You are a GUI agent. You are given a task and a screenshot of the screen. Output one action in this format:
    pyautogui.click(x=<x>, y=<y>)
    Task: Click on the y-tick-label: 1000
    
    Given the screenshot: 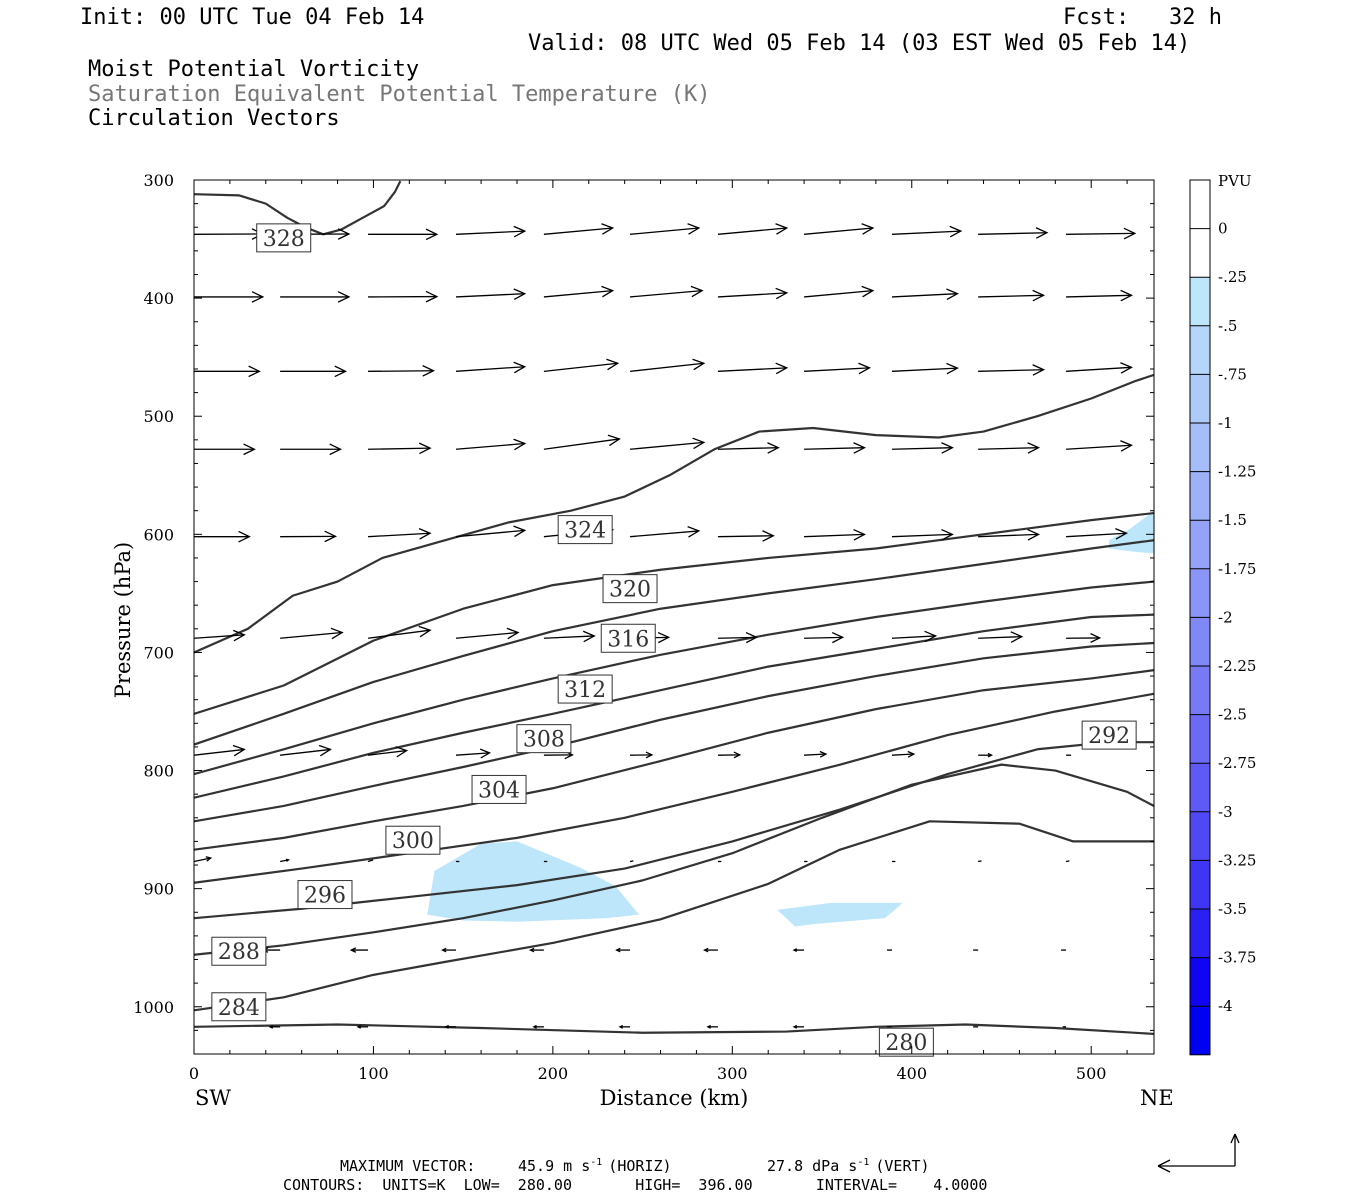 What is the action you would take?
    pyautogui.click(x=153, y=1007)
    